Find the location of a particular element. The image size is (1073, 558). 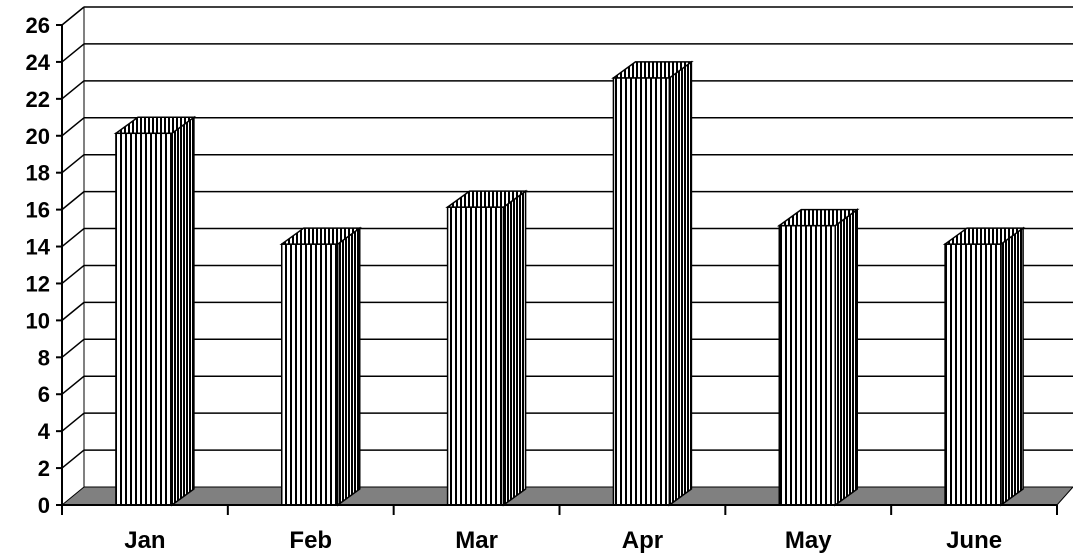

x-category-label: May is located at coordinates (808, 540).